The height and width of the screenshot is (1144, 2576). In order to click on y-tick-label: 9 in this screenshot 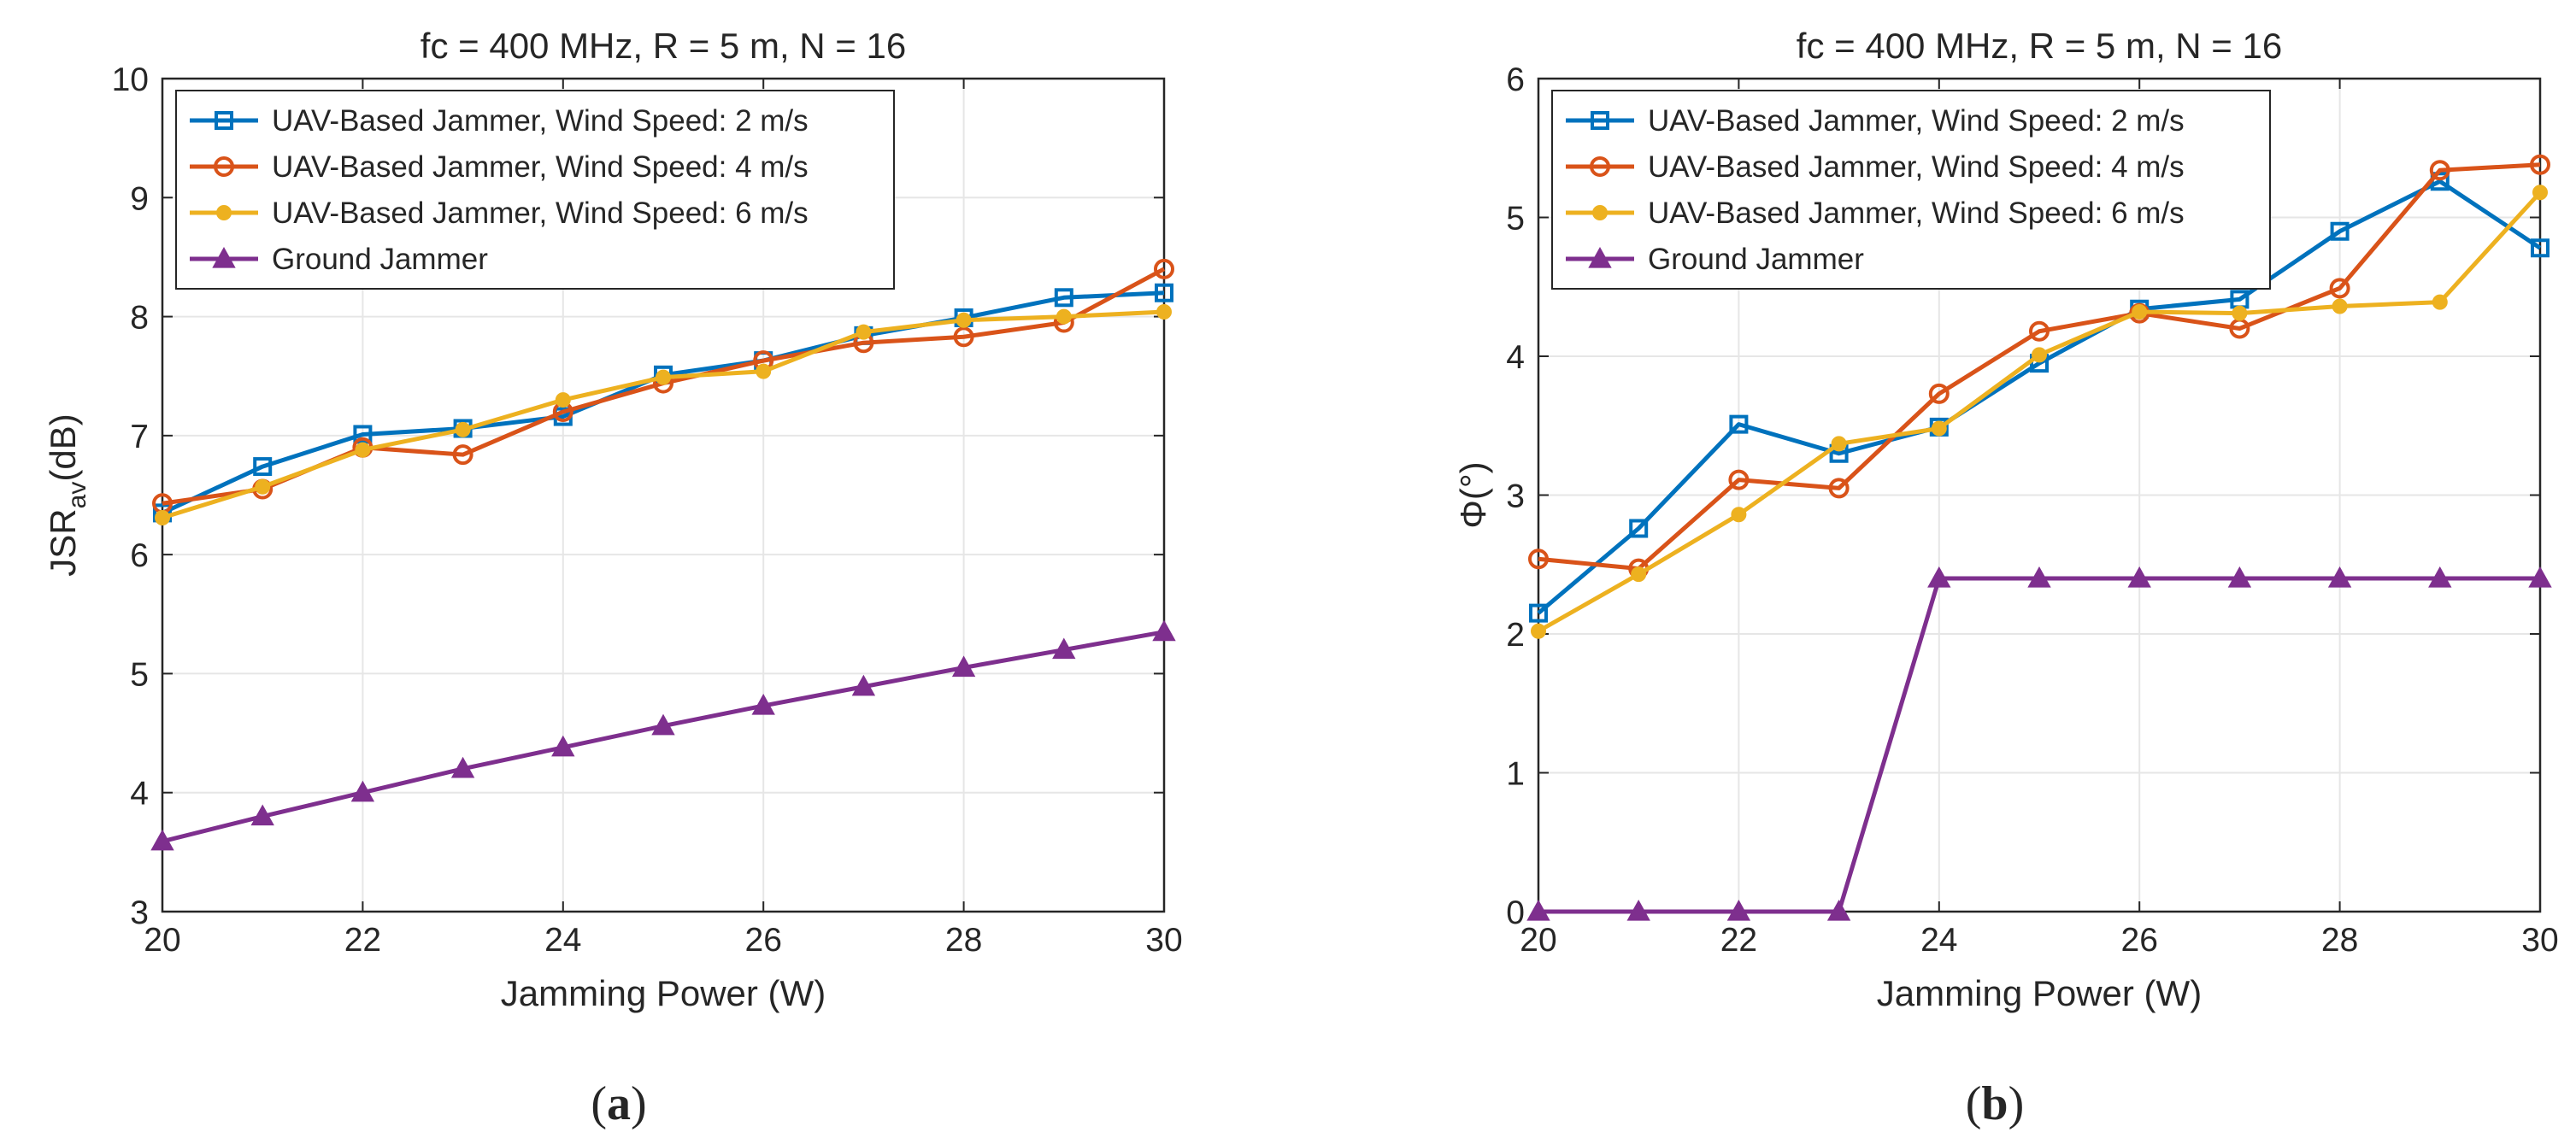, I will do `click(139, 198)`.